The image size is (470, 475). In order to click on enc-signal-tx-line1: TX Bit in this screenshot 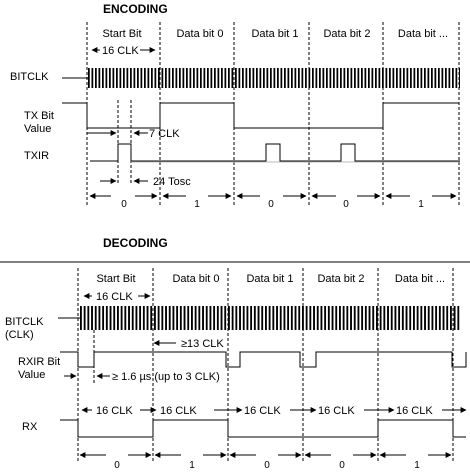, I will do `click(39, 116)`.